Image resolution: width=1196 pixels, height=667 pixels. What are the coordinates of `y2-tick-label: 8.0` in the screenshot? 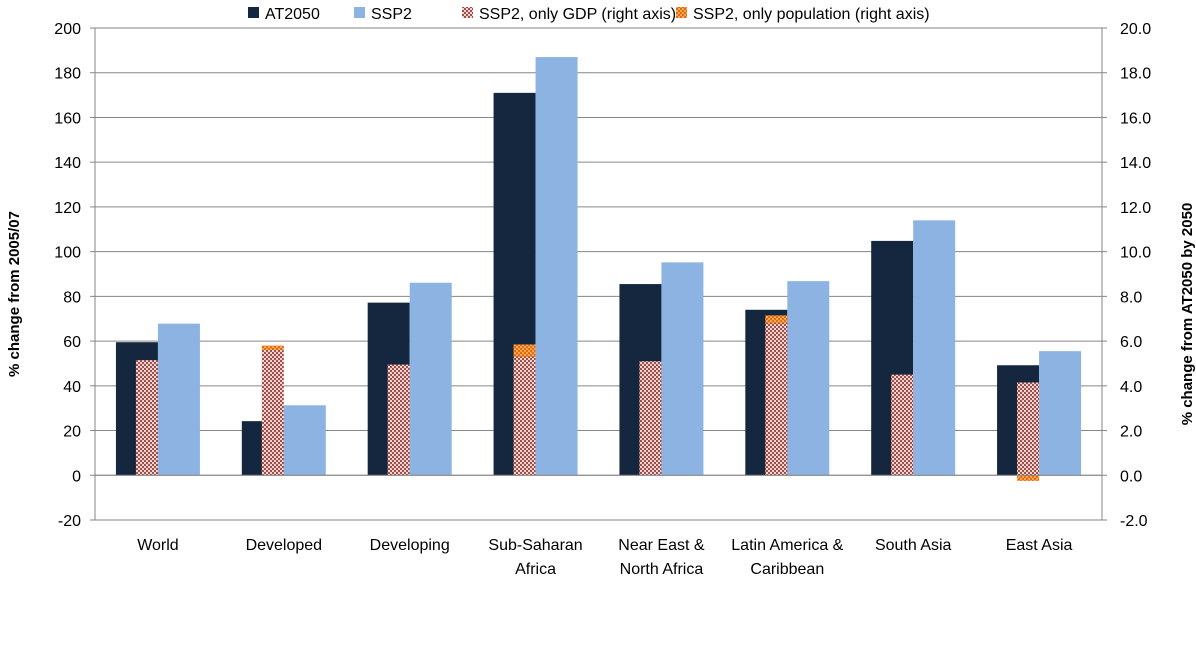 It's located at (1131, 297).